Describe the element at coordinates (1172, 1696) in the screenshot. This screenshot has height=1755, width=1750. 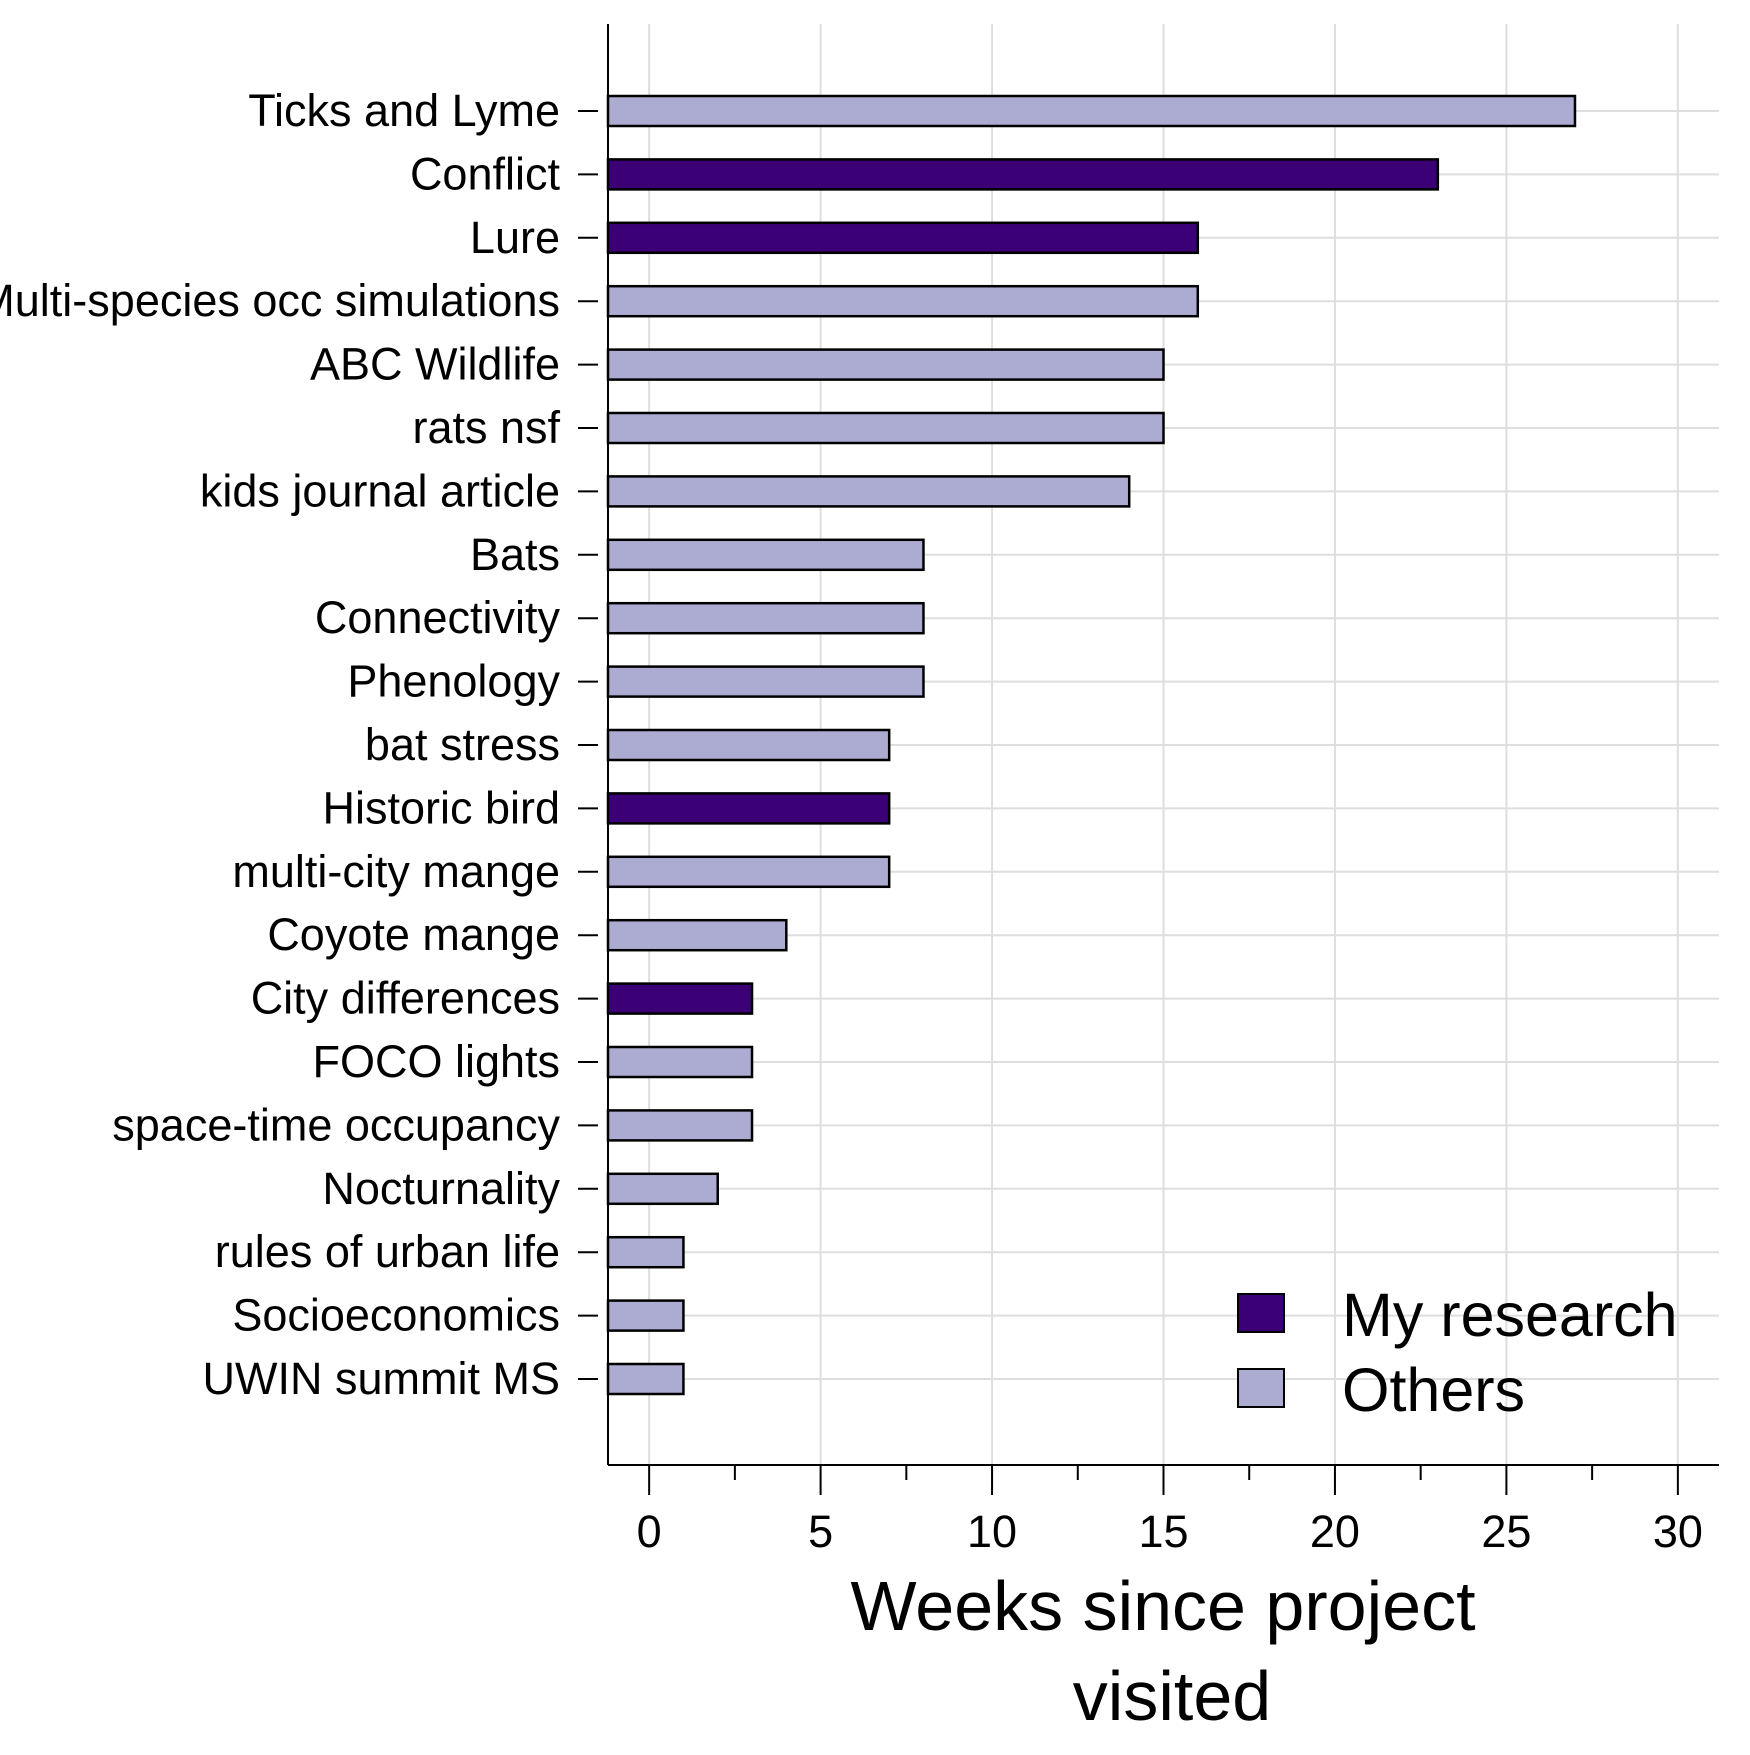
I see `x-axis-title-line-2: visited` at that location.